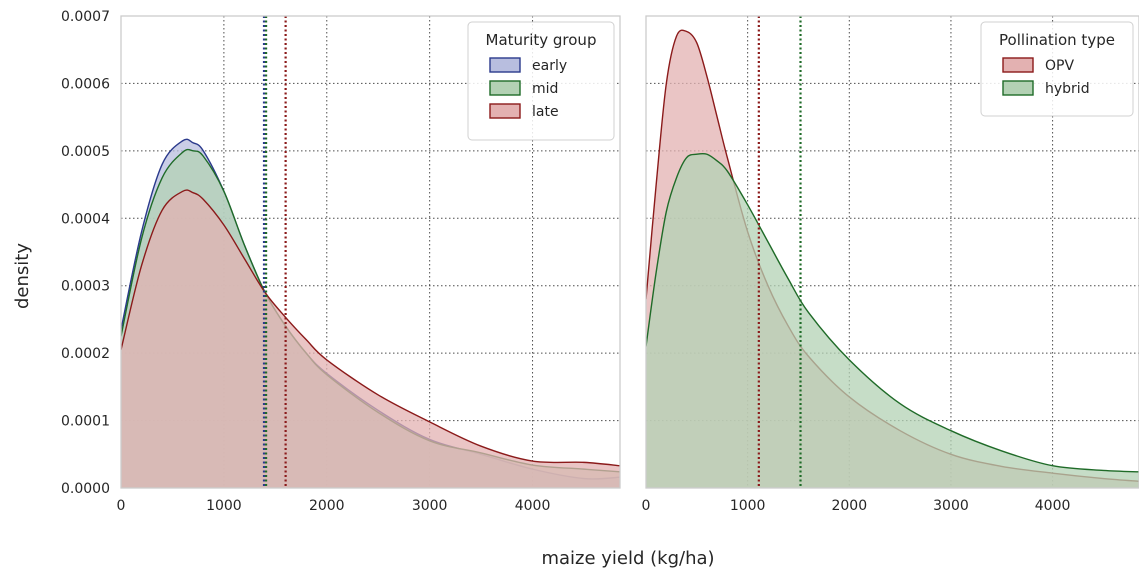 Image resolution: width=1139 pixels, height=576 pixels. I want to click on legend: Pollination type OPV hybrid, so click(1057, 69).